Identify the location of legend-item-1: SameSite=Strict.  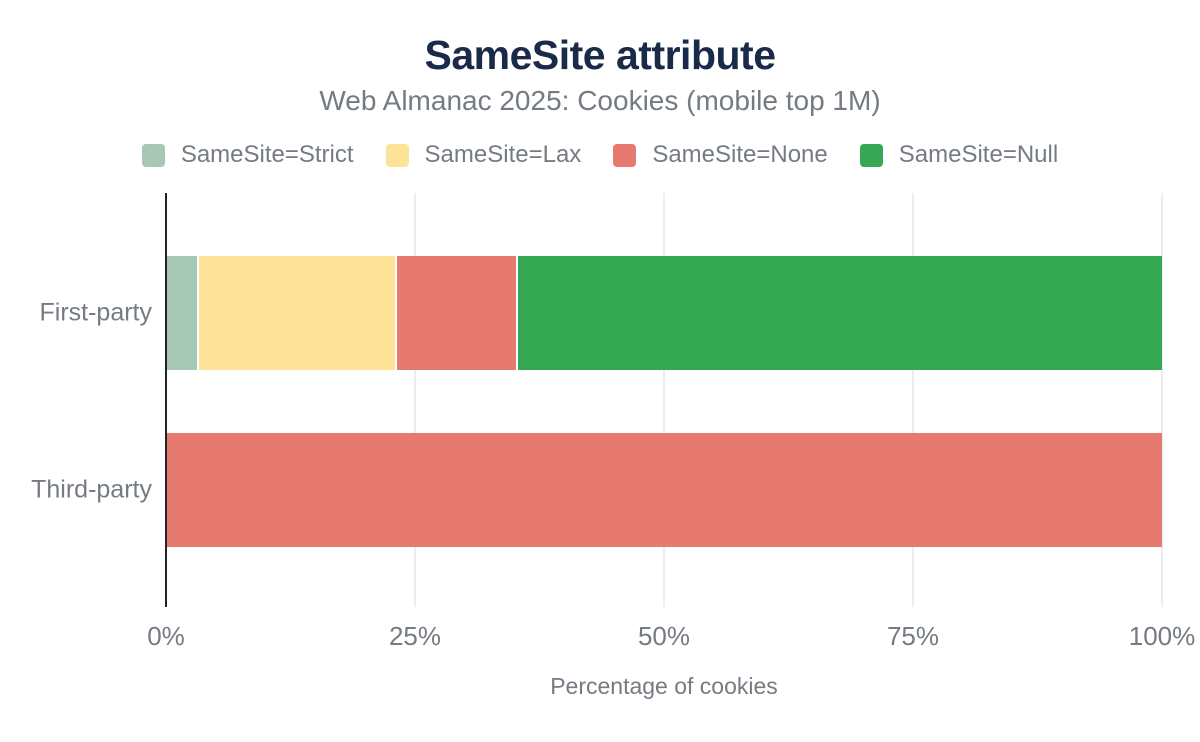
(247, 155).